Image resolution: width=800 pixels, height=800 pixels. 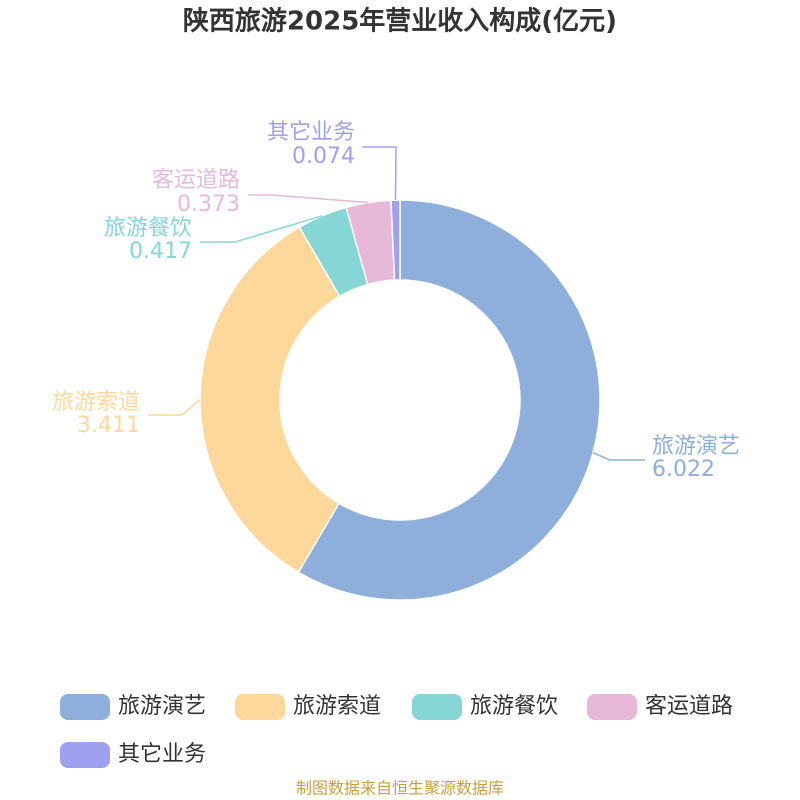 I want to click on source-note: 制图数据来自恒生聚源数据库, so click(x=400, y=788).